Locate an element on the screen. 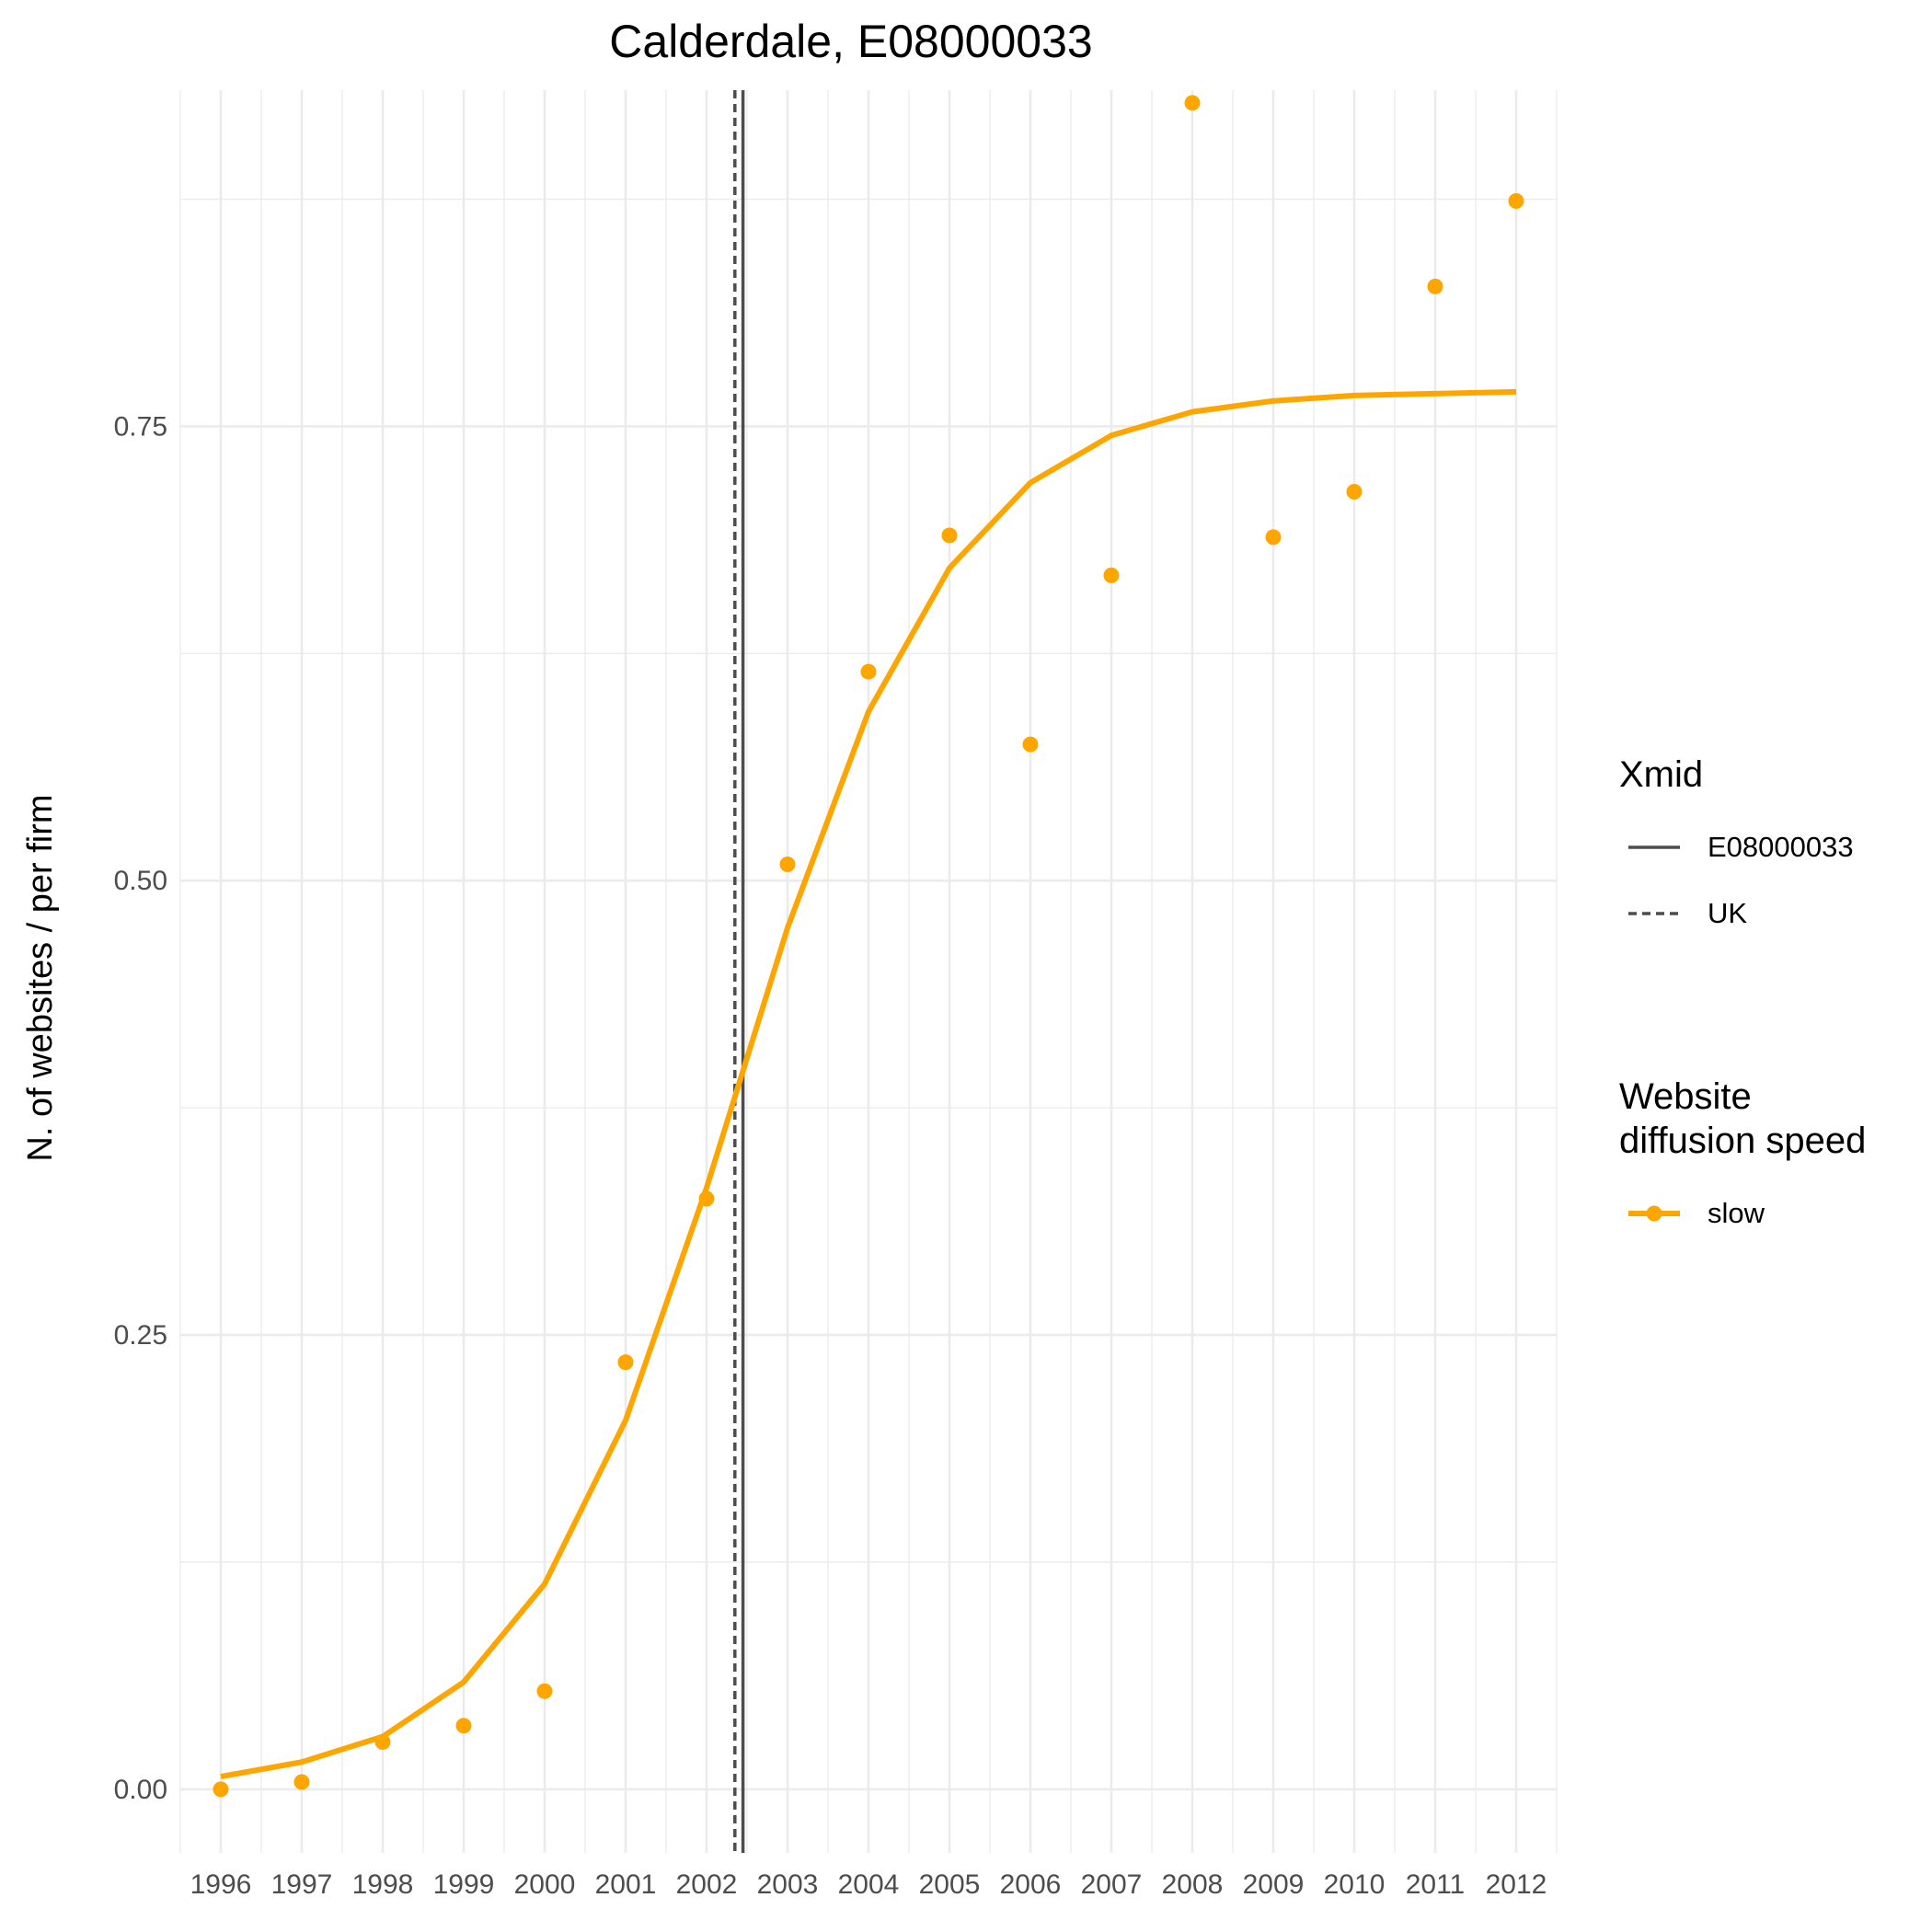  reference-lines is located at coordinates (739, 972).